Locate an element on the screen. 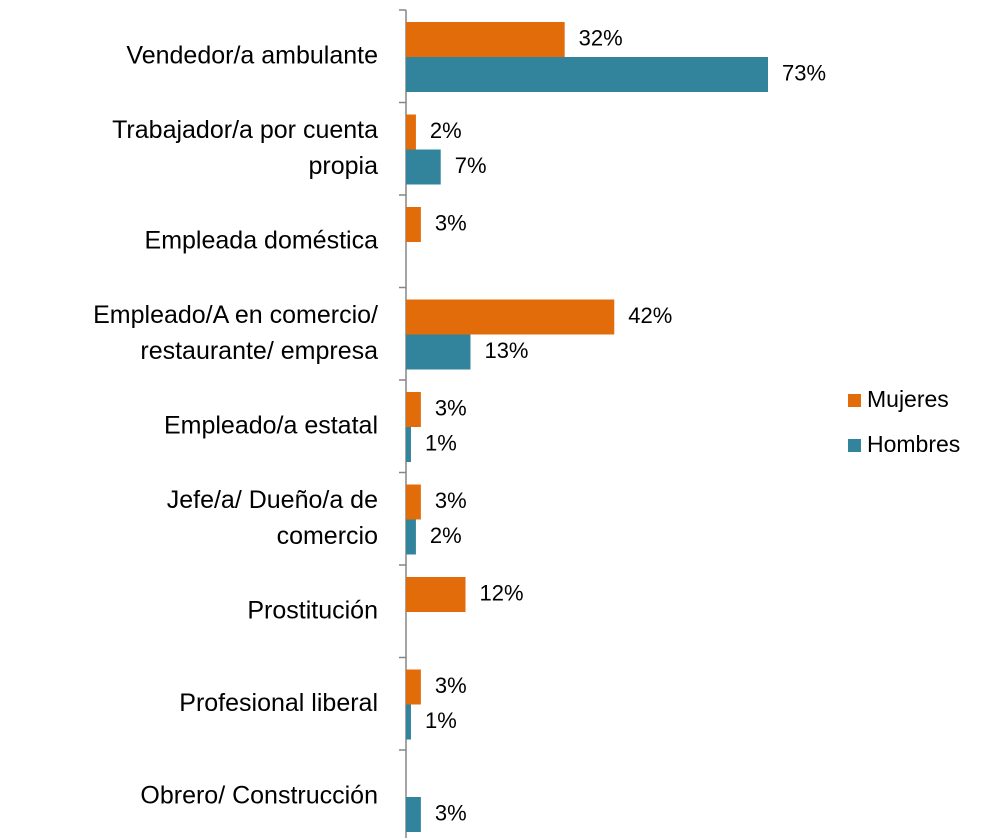  category-label: Empleado/a estatal is located at coordinates (271, 425).